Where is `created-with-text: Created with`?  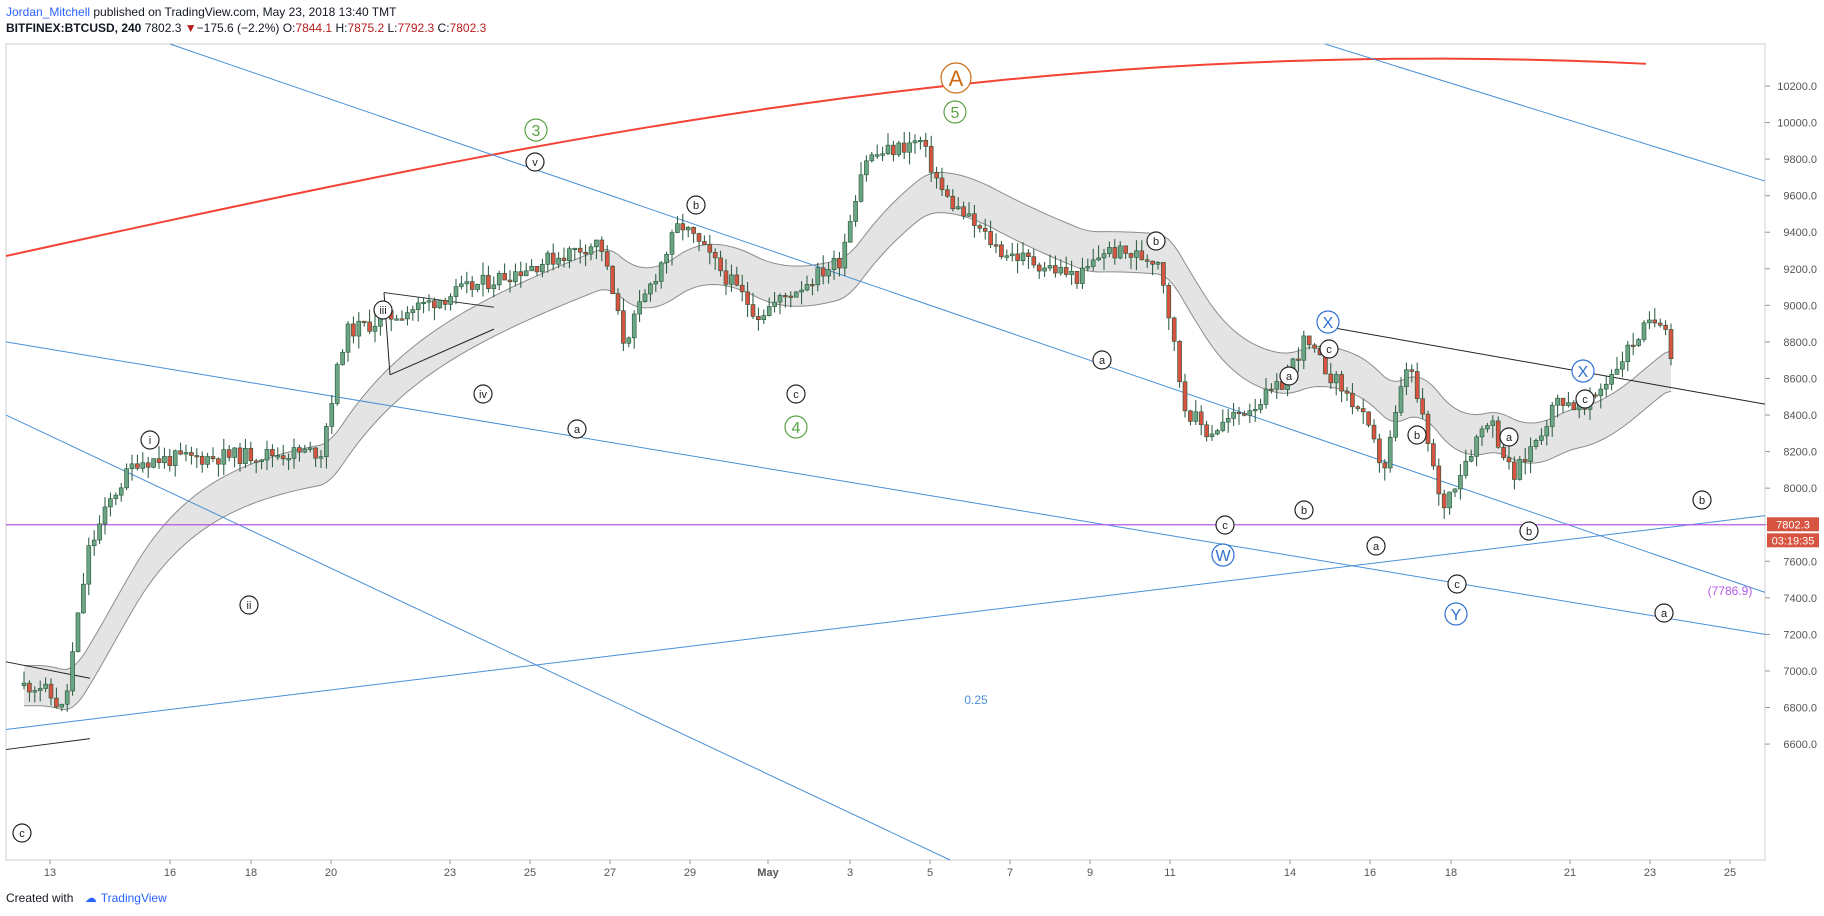 created-with-text: Created with is located at coordinates (40, 898).